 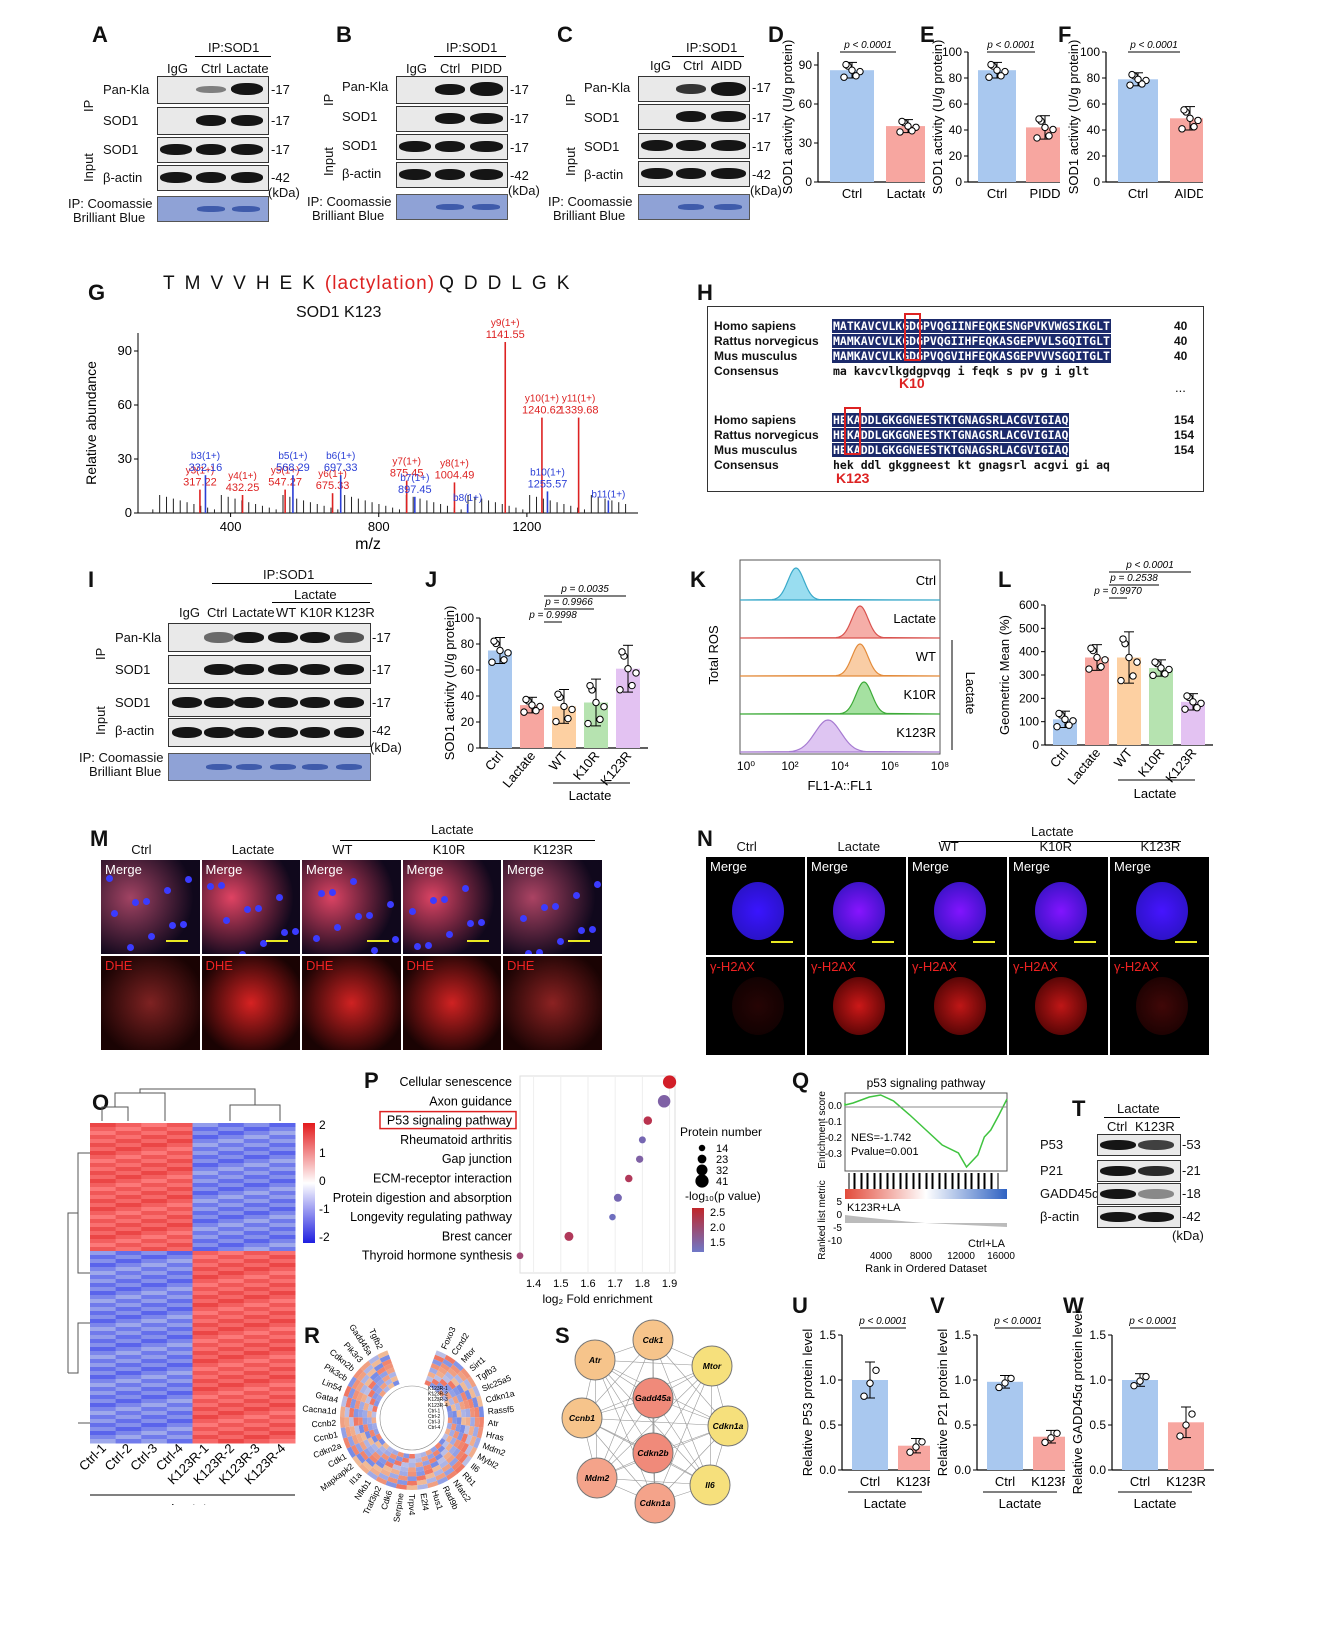 What do you see at coordinates (761, 117) in the screenshot?
I see `mw-17-c2: -17` at bounding box center [761, 117].